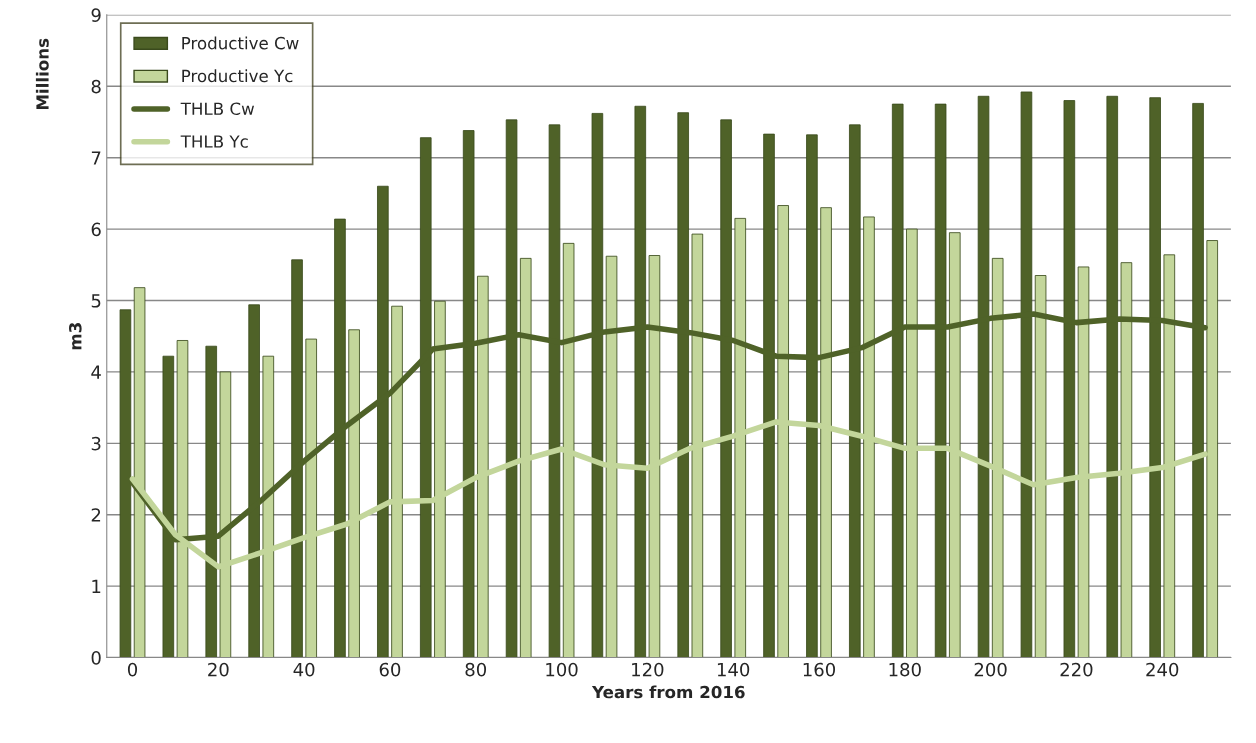  Describe the element at coordinates (96, 586) in the screenshot. I see `y-tick-label: 1` at that location.